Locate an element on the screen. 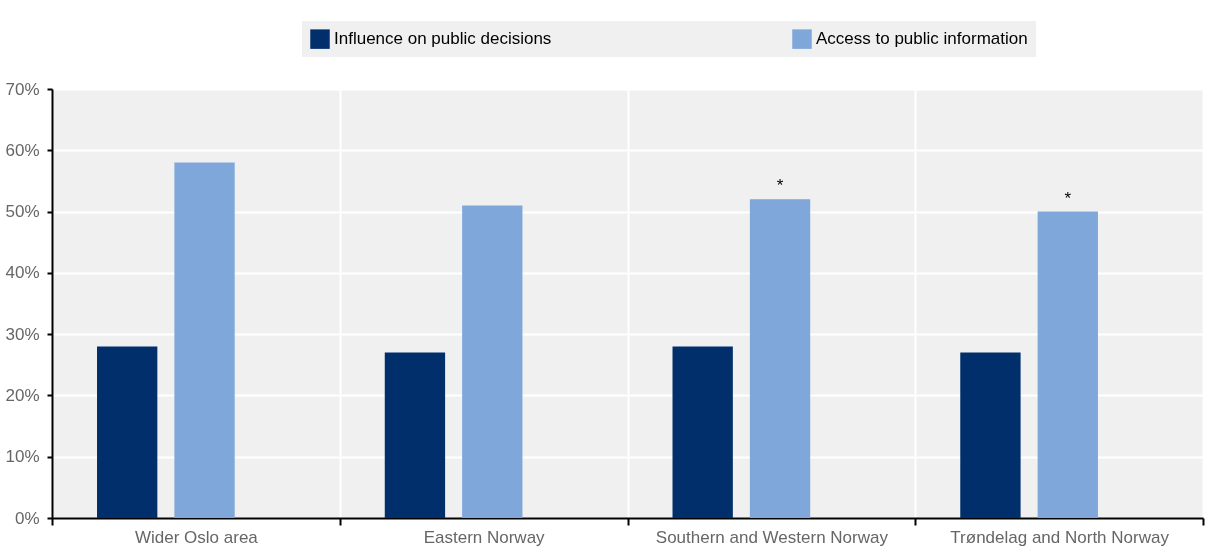  y-tick-label: 70% is located at coordinates (22, 89).